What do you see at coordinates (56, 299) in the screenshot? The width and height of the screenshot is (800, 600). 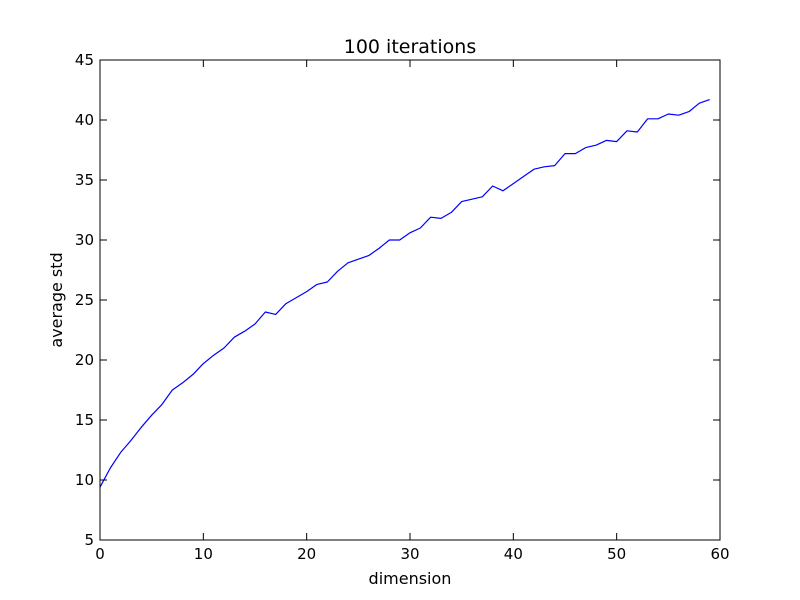 I see `y-axis-label: average std` at bounding box center [56, 299].